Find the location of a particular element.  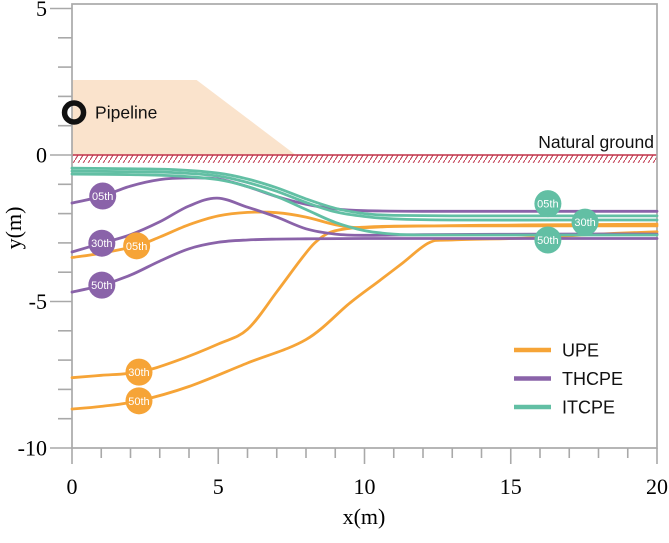

legend-label-itcpe: ITCPE is located at coordinates (588, 408).